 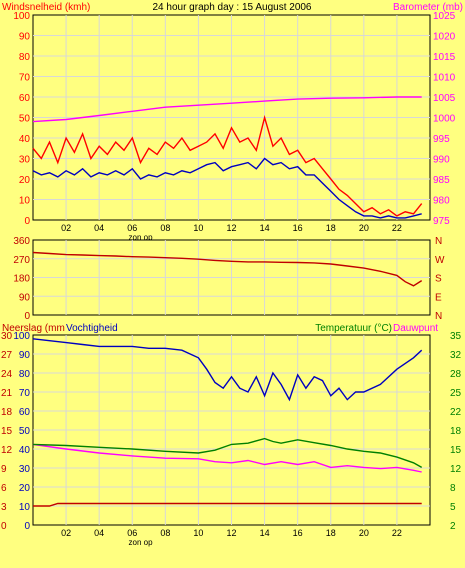 I want to click on compass-label: W, so click(x=440, y=260).